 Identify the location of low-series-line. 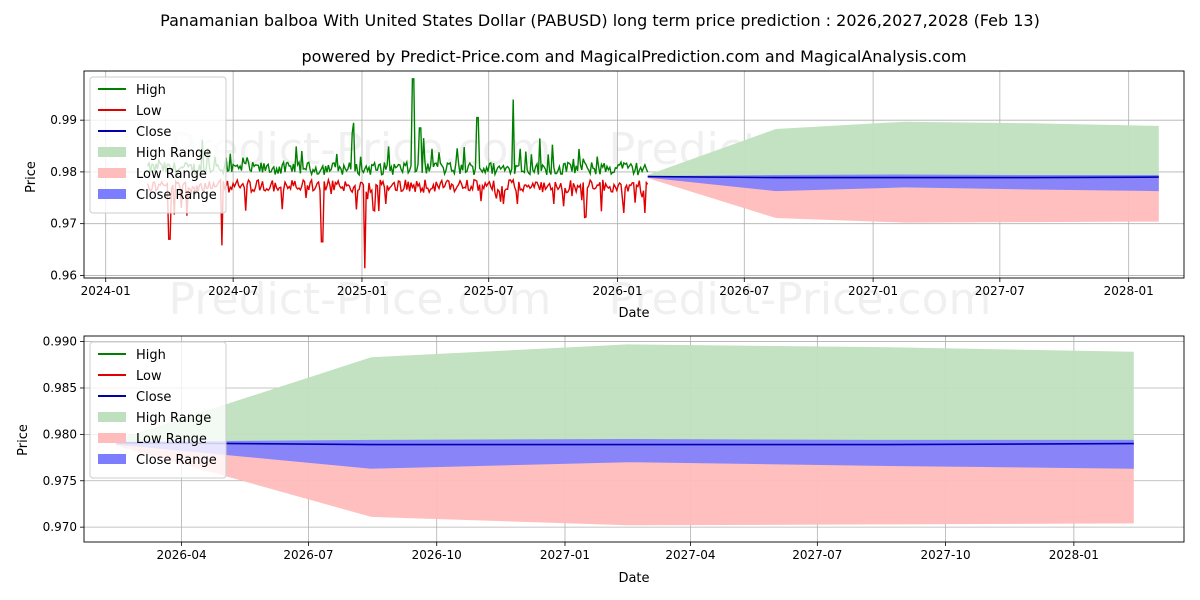
(398, 223).